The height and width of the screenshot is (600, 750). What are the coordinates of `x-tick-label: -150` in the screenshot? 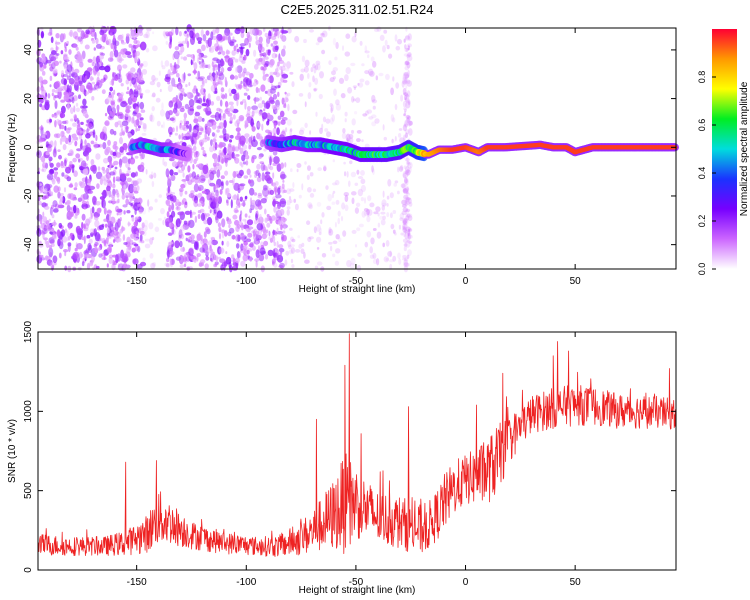 It's located at (137, 281).